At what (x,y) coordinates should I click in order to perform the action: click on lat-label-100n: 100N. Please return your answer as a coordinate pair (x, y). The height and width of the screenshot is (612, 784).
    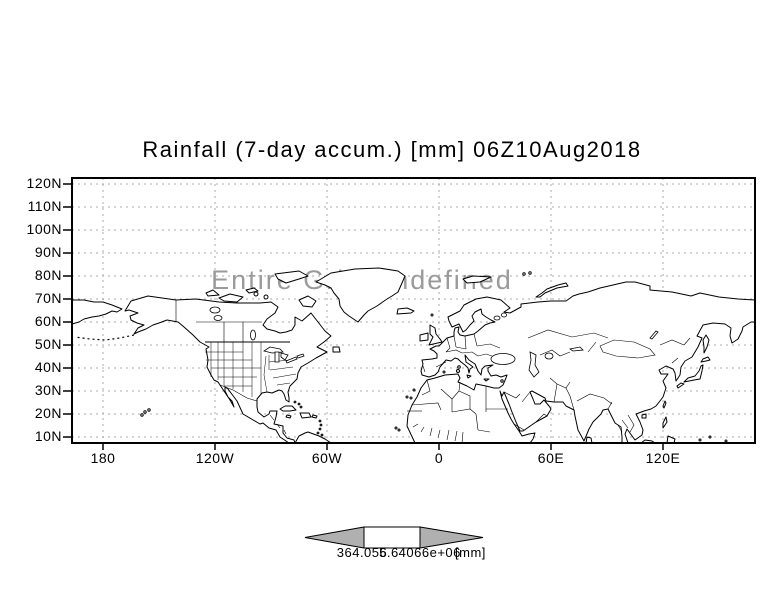
    Looking at the image, I should click on (44, 229).